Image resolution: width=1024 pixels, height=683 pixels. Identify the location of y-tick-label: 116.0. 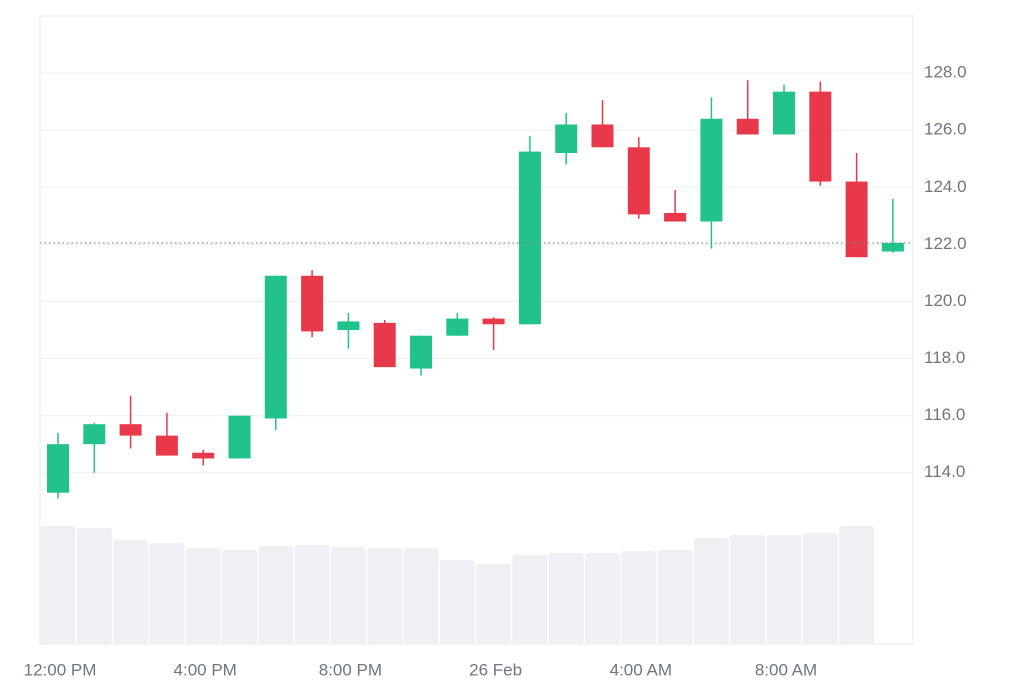
(944, 414).